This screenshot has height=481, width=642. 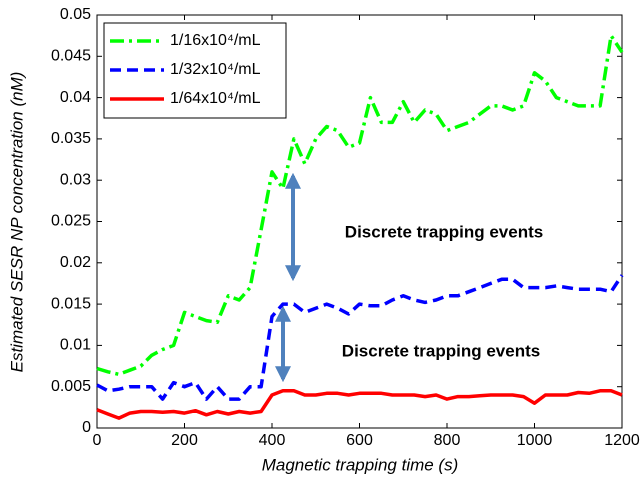 What do you see at coordinates (75, 14) in the screenshot?
I see `y-tick-label: 0.05` at bounding box center [75, 14].